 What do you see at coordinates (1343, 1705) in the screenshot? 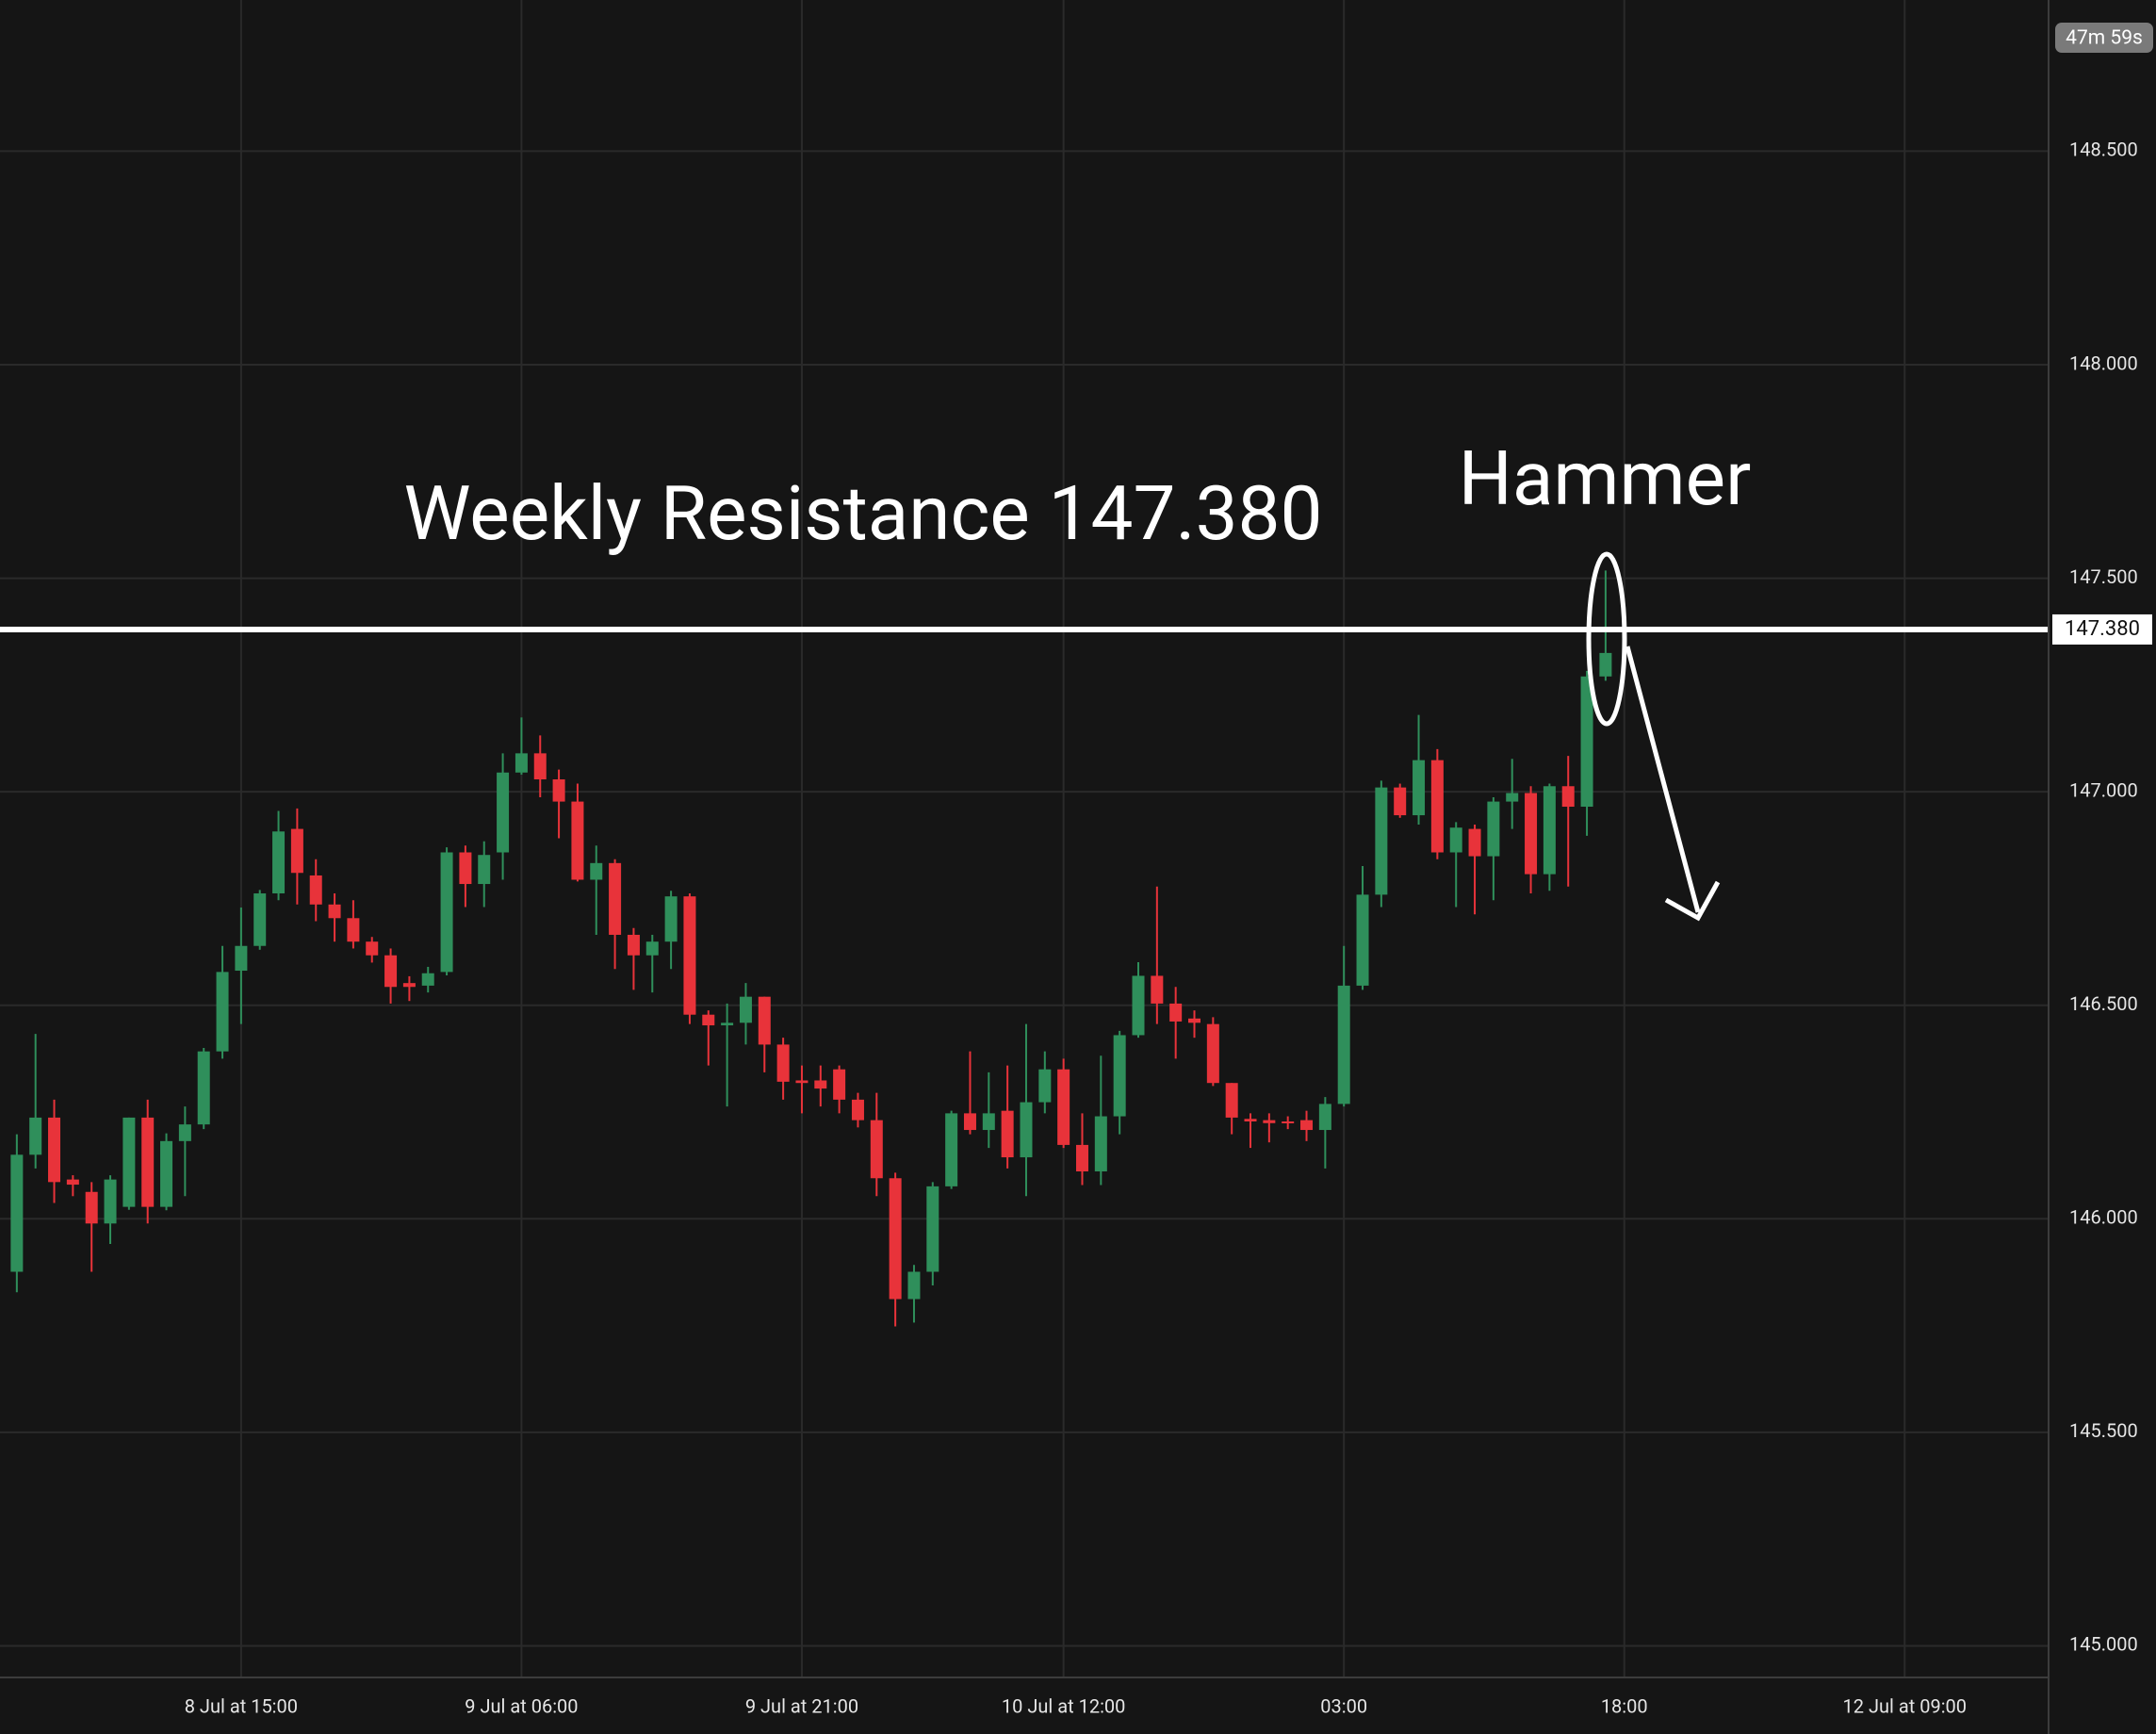
I see `x-tick-label: 03:00` at bounding box center [1343, 1705].